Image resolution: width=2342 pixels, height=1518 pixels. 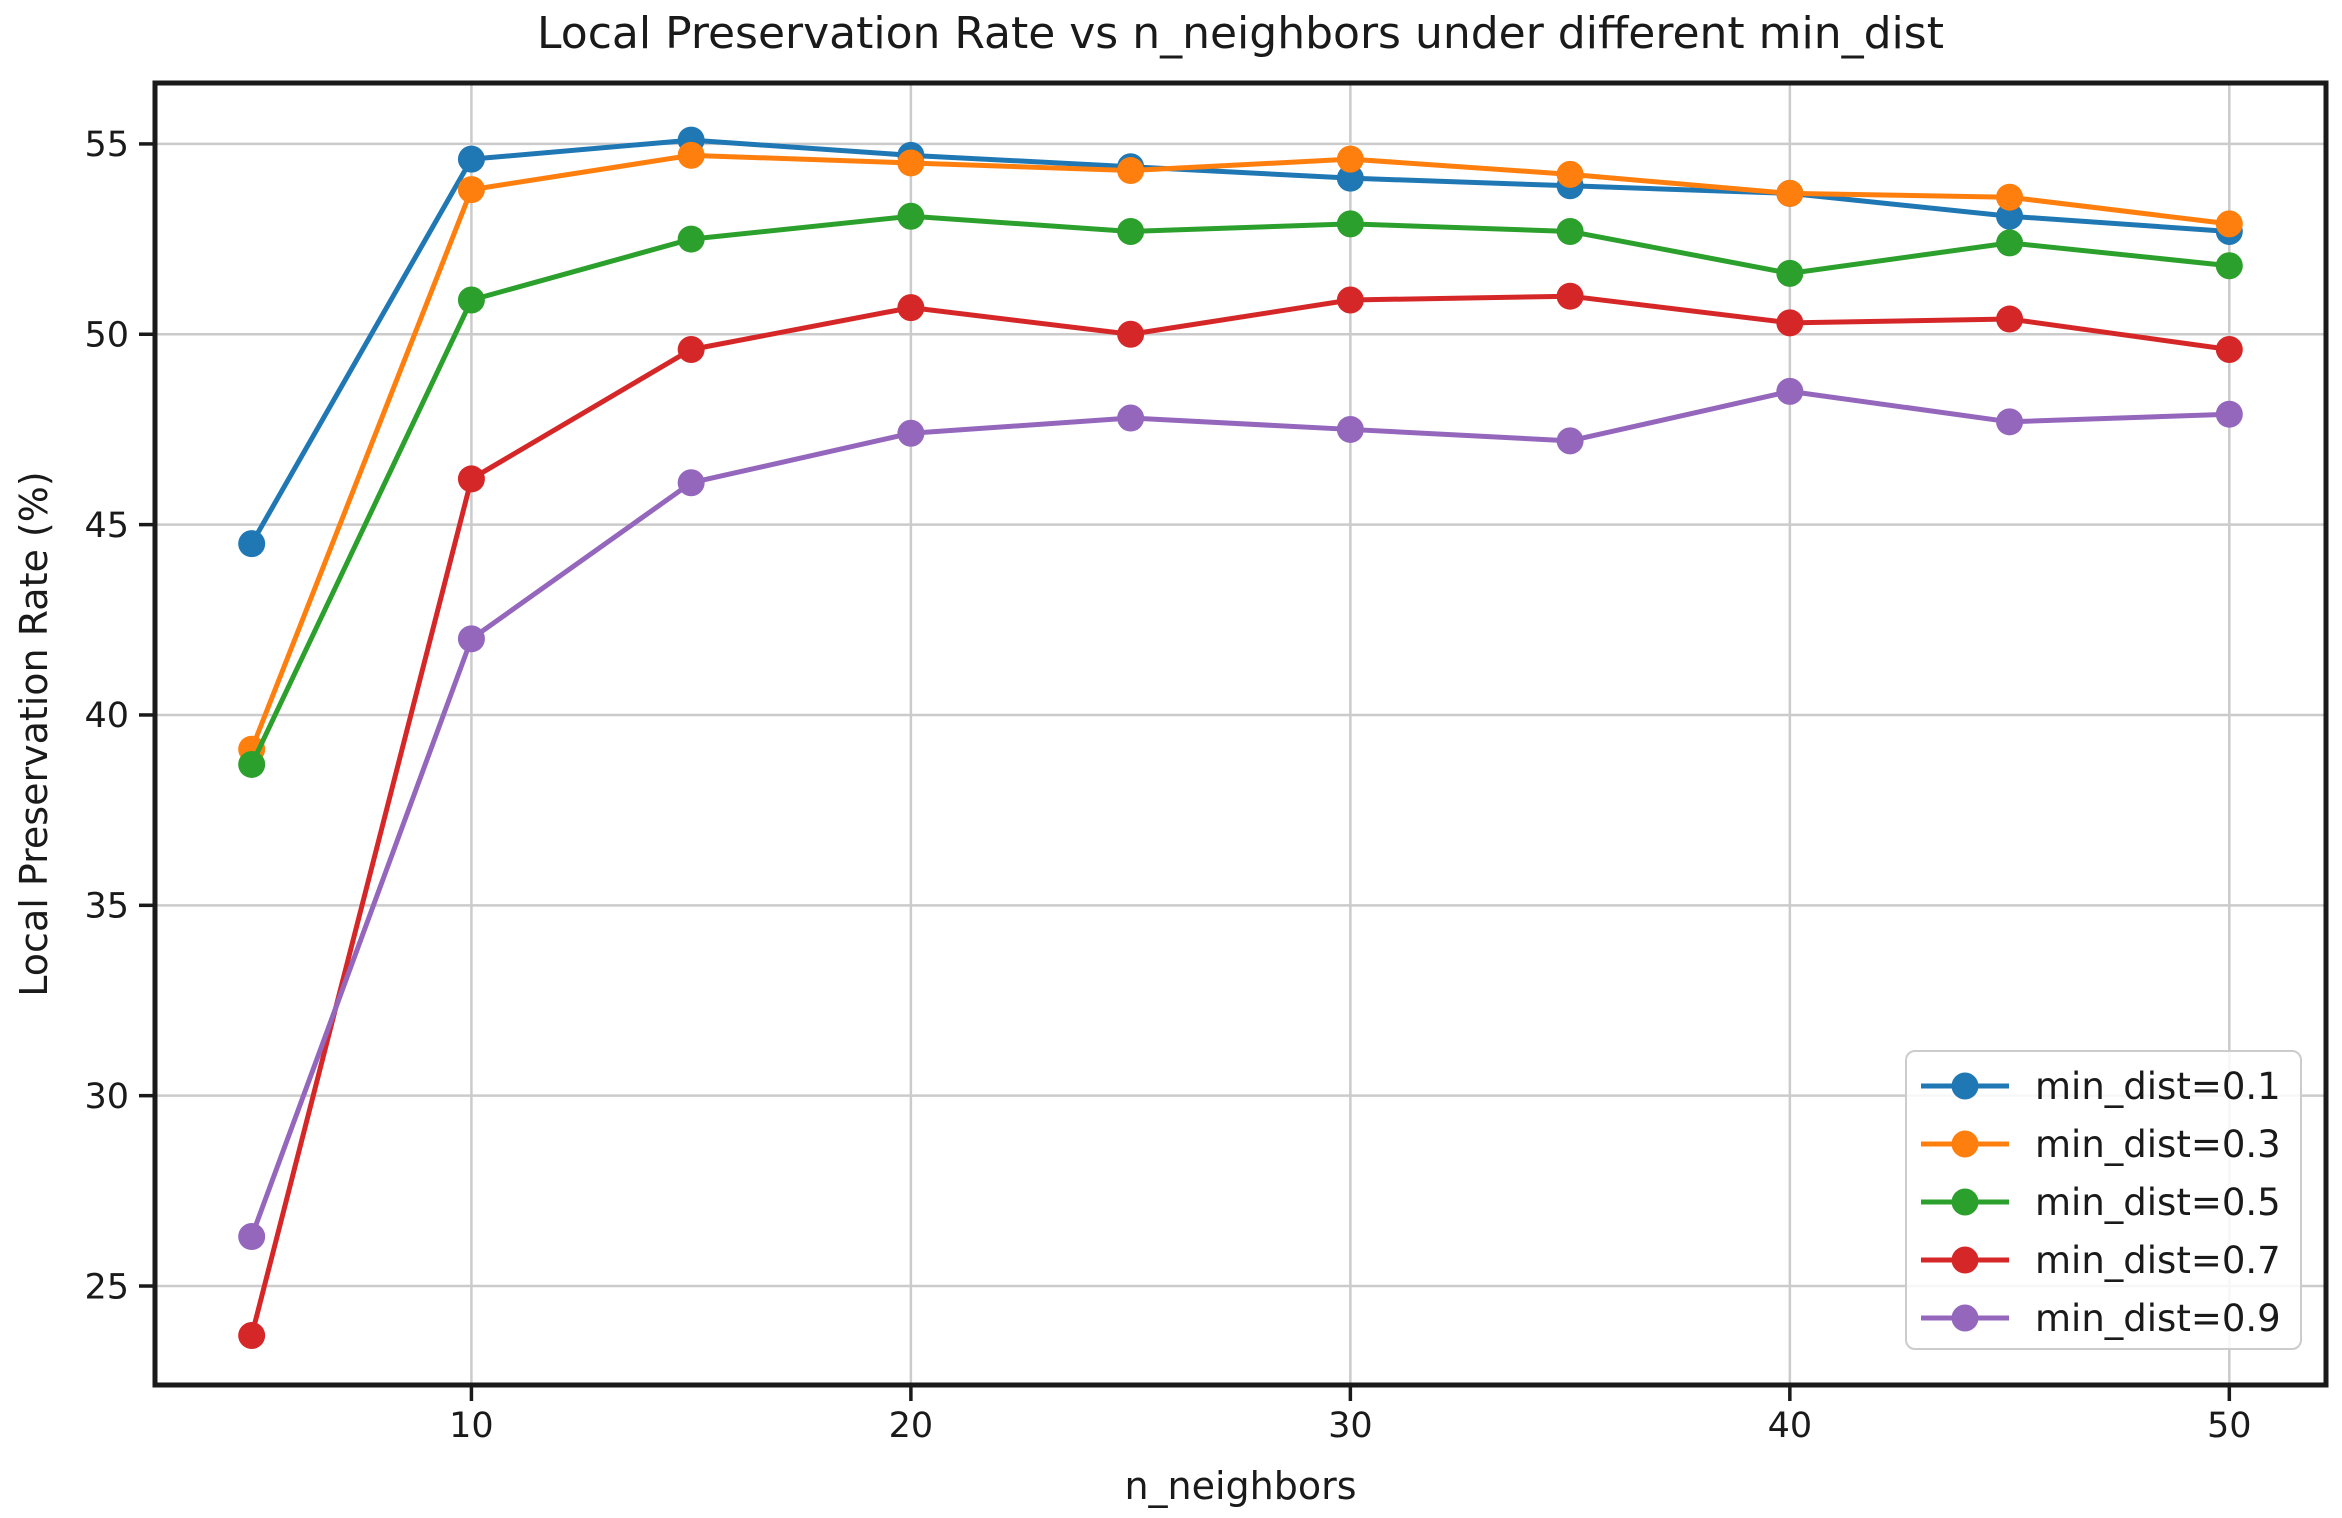 I want to click on data-point-min-dist-0.9-x15, so click(x=691, y=483).